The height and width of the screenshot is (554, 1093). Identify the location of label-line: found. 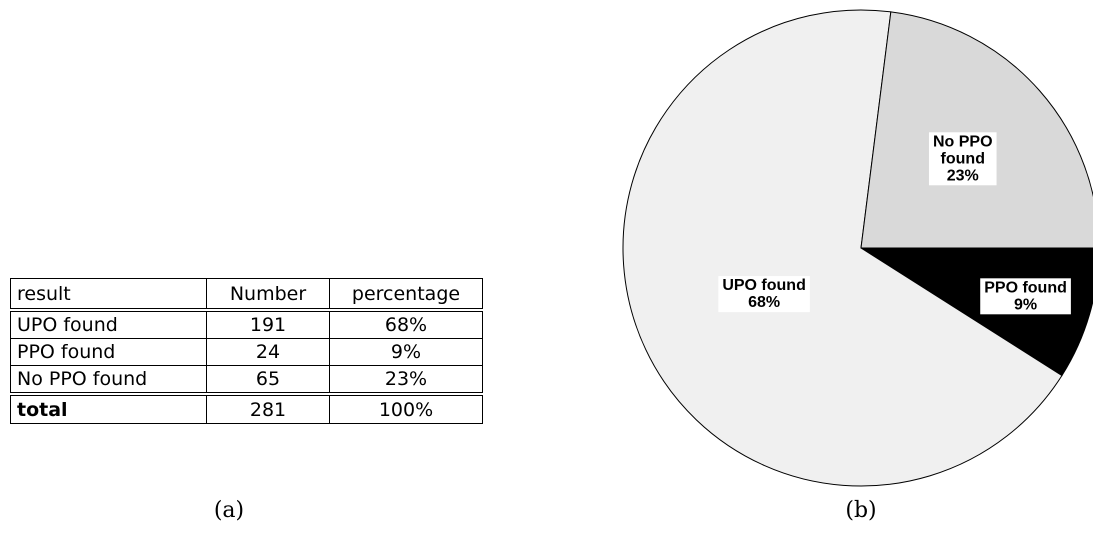
(963, 158).